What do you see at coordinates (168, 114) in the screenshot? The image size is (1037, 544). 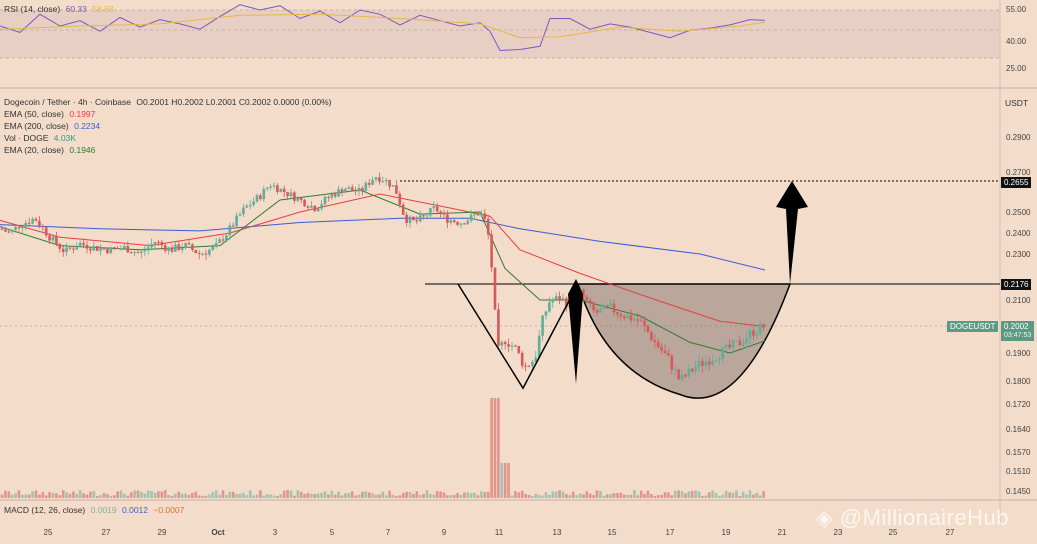 I see `indicator-row: EMA (50, close) 0.1997` at bounding box center [168, 114].